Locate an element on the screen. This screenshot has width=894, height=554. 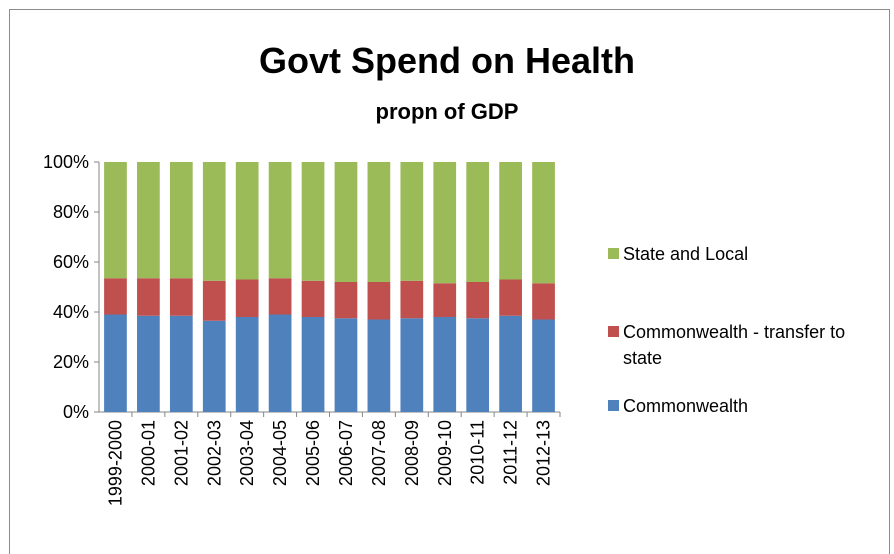
legend-item-state-and-local: State and Local is located at coordinates (748, 254).